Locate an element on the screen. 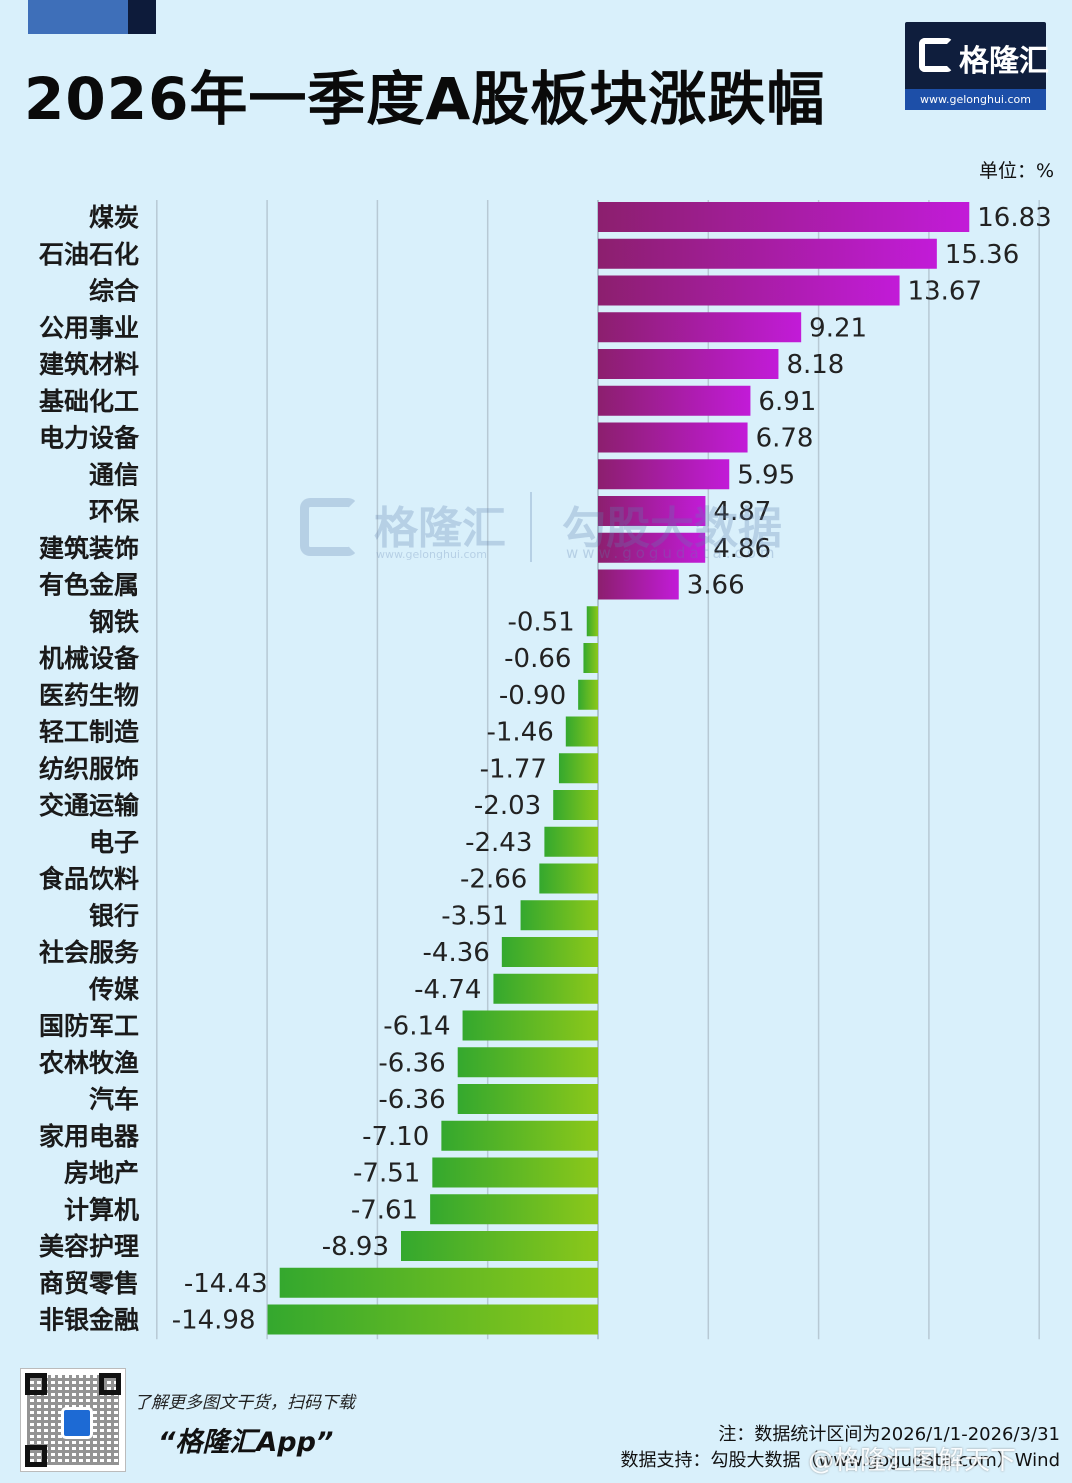 This screenshot has width=1072, height=1483. category-label: 钢铁 is located at coordinates (114, 621).